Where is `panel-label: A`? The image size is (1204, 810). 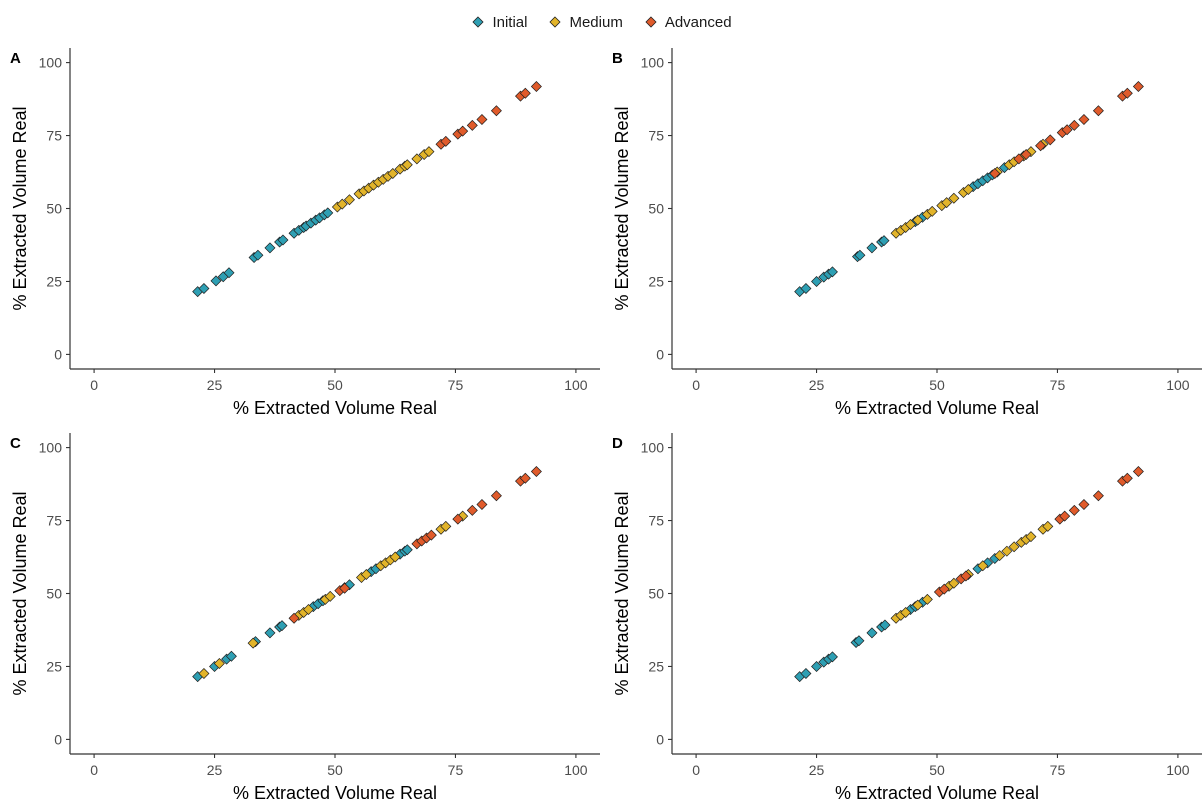 panel-label: A is located at coordinates (15, 58).